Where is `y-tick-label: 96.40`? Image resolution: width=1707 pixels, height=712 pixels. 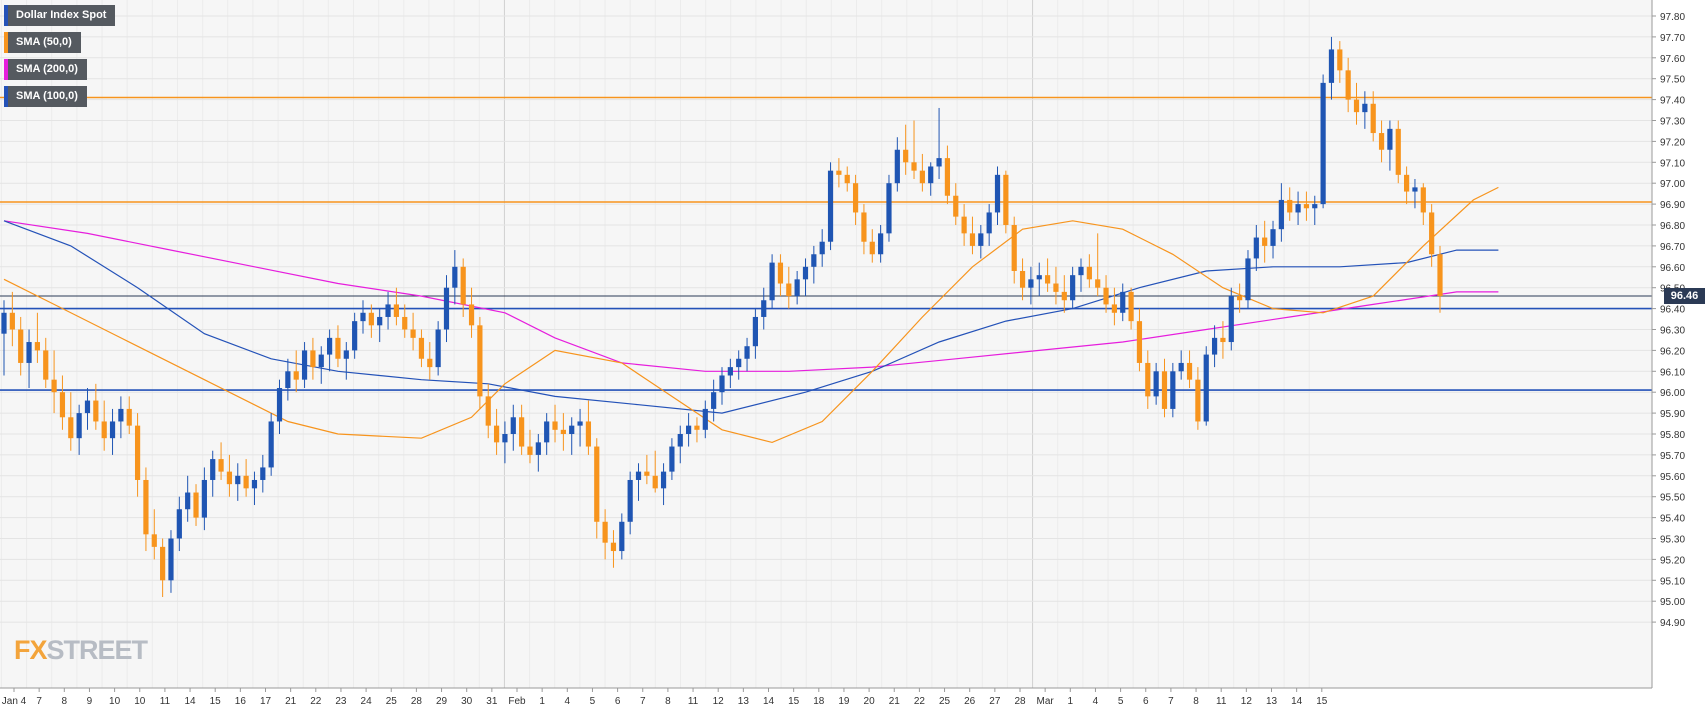
y-tick-label: 96.40 is located at coordinates (1672, 310).